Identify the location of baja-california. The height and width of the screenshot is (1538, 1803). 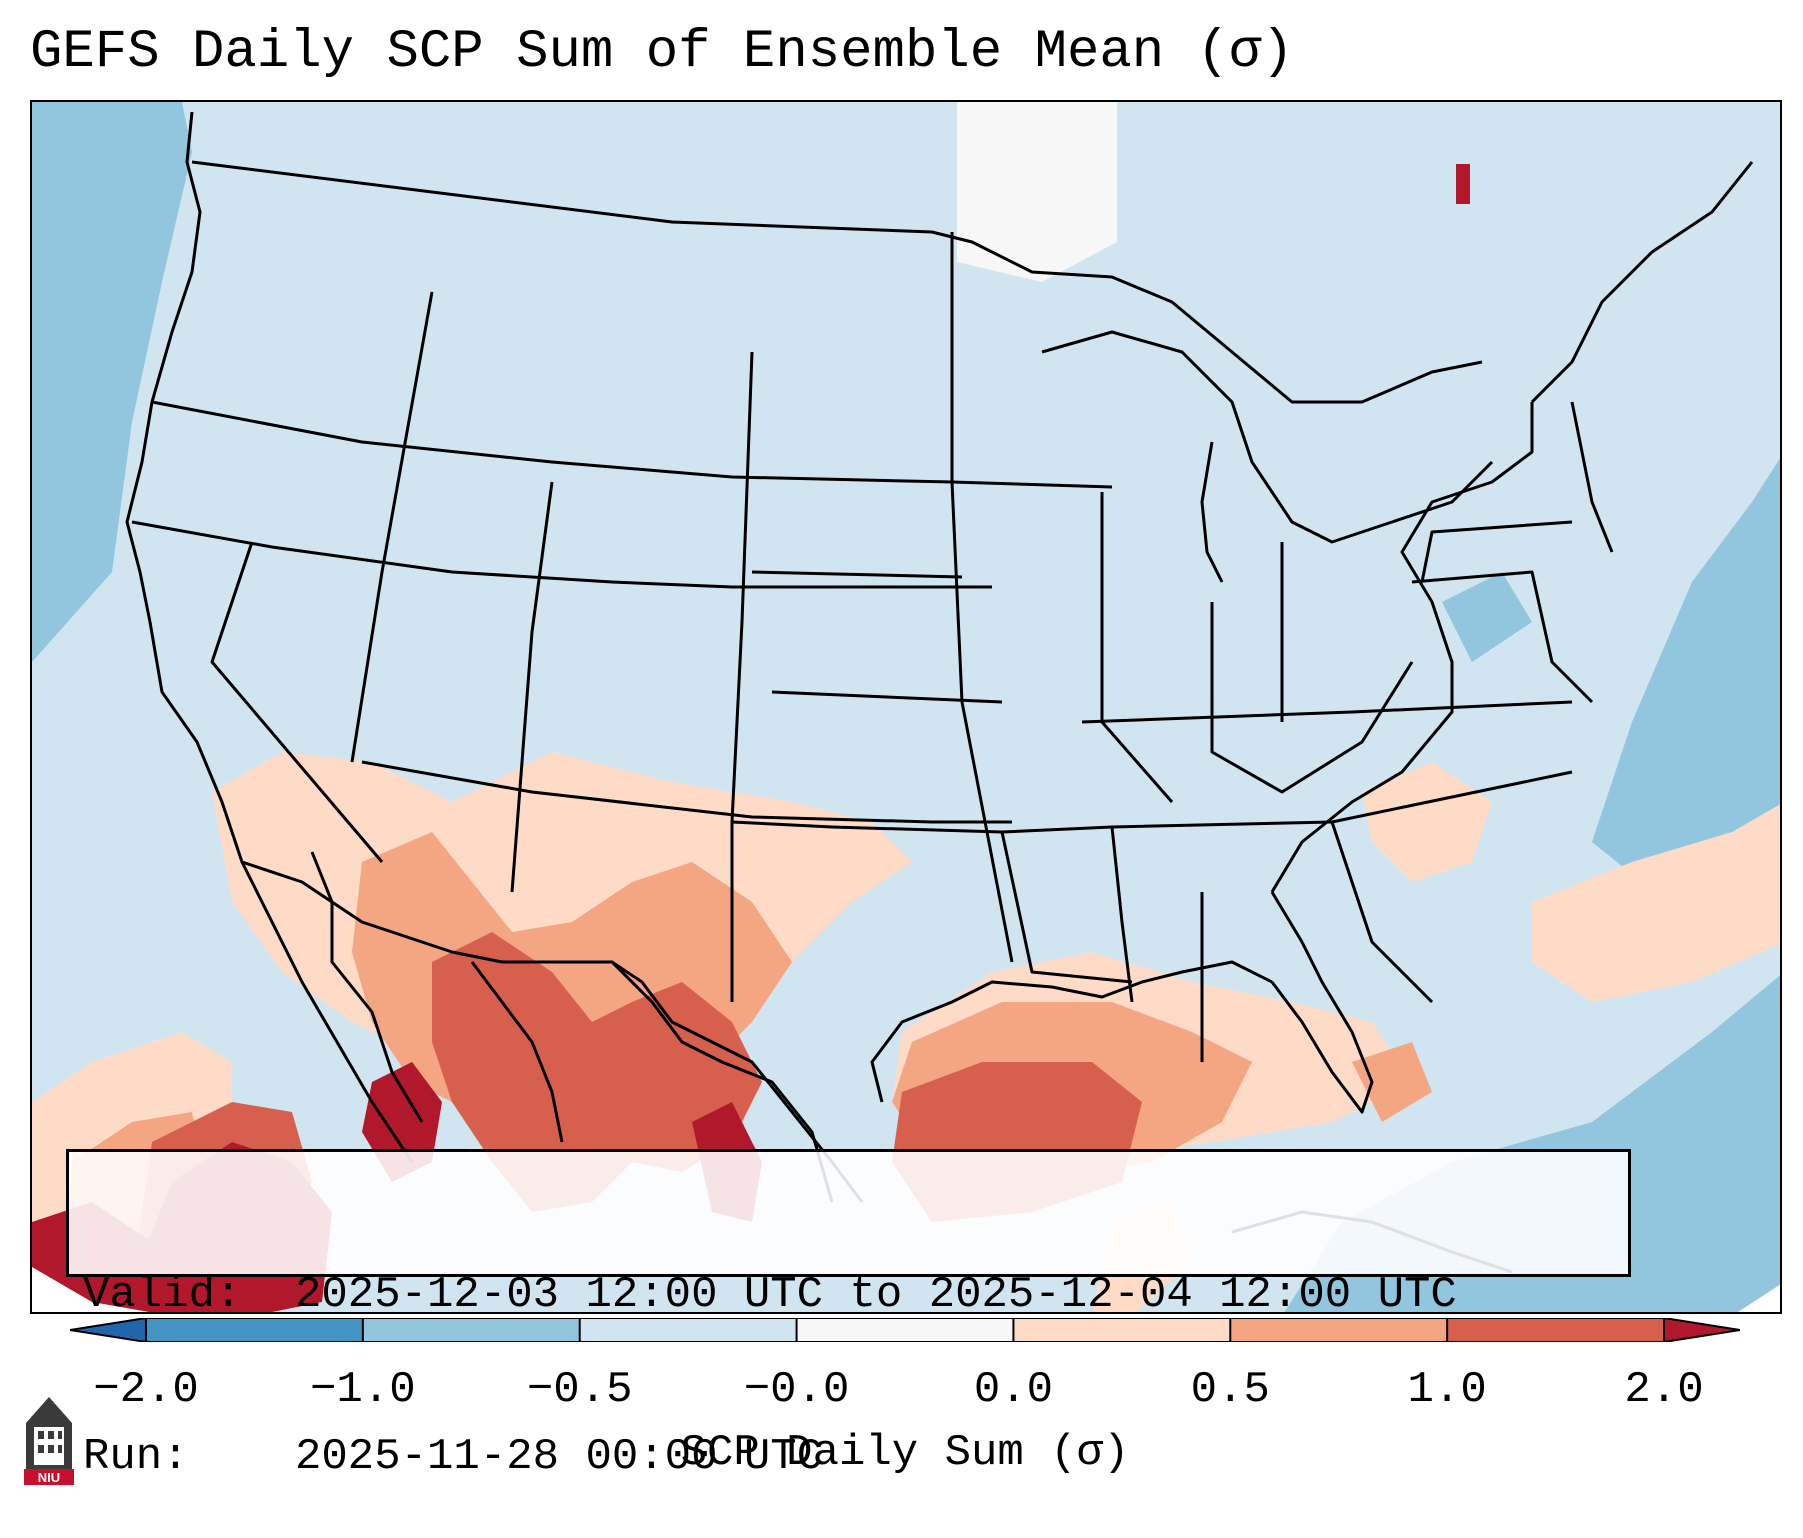
(367, 987).